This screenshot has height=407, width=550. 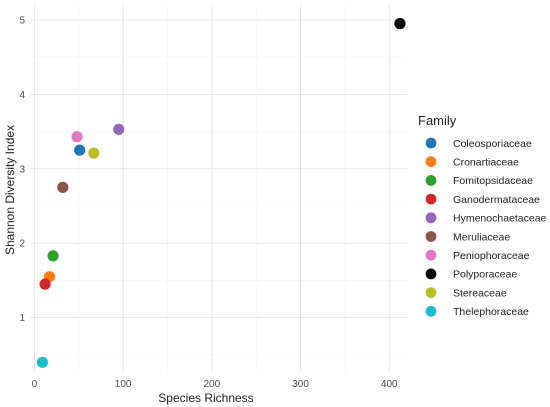 What do you see at coordinates (491, 312) in the screenshot?
I see `legend-label: Thelephoraceae` at bounding box center [491, 312].